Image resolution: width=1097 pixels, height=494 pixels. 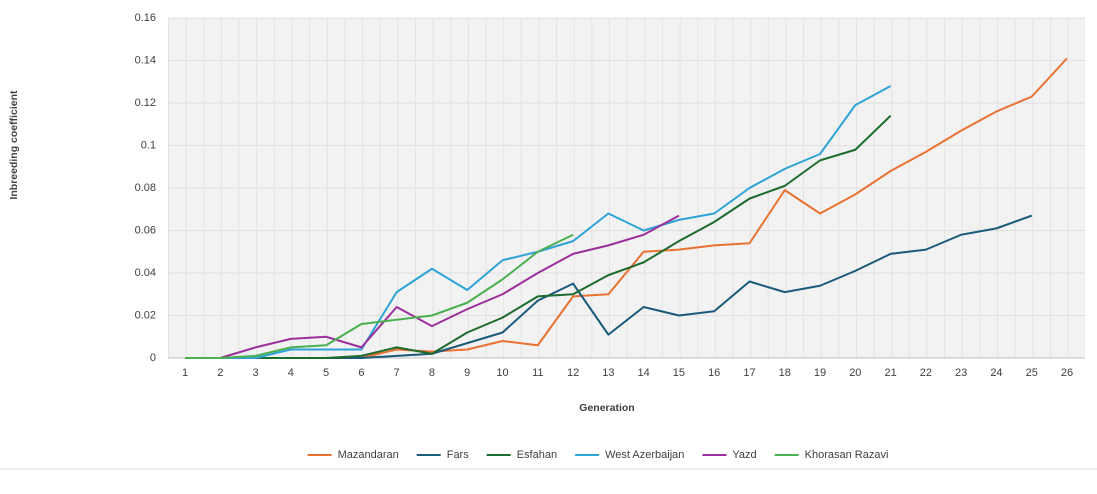 What do you see at coordinates (153, 358) in the screenshot?
I see `y-tick-label: 0` at bounding box center [153, 358].